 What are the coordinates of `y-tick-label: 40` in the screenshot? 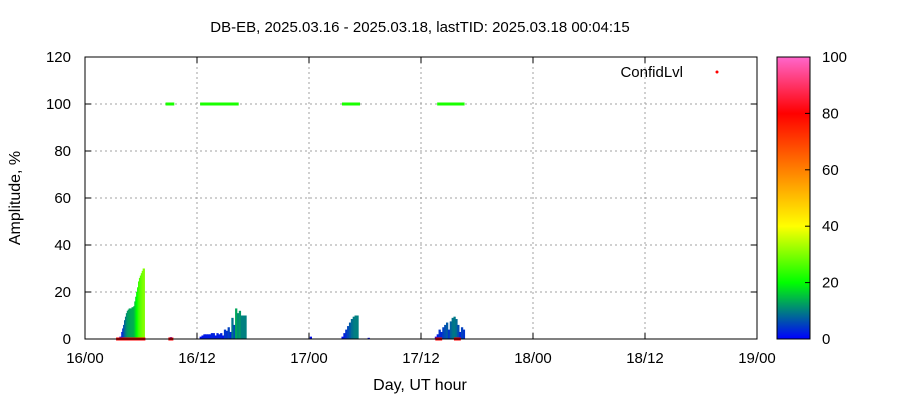 It's located at (62, 245).